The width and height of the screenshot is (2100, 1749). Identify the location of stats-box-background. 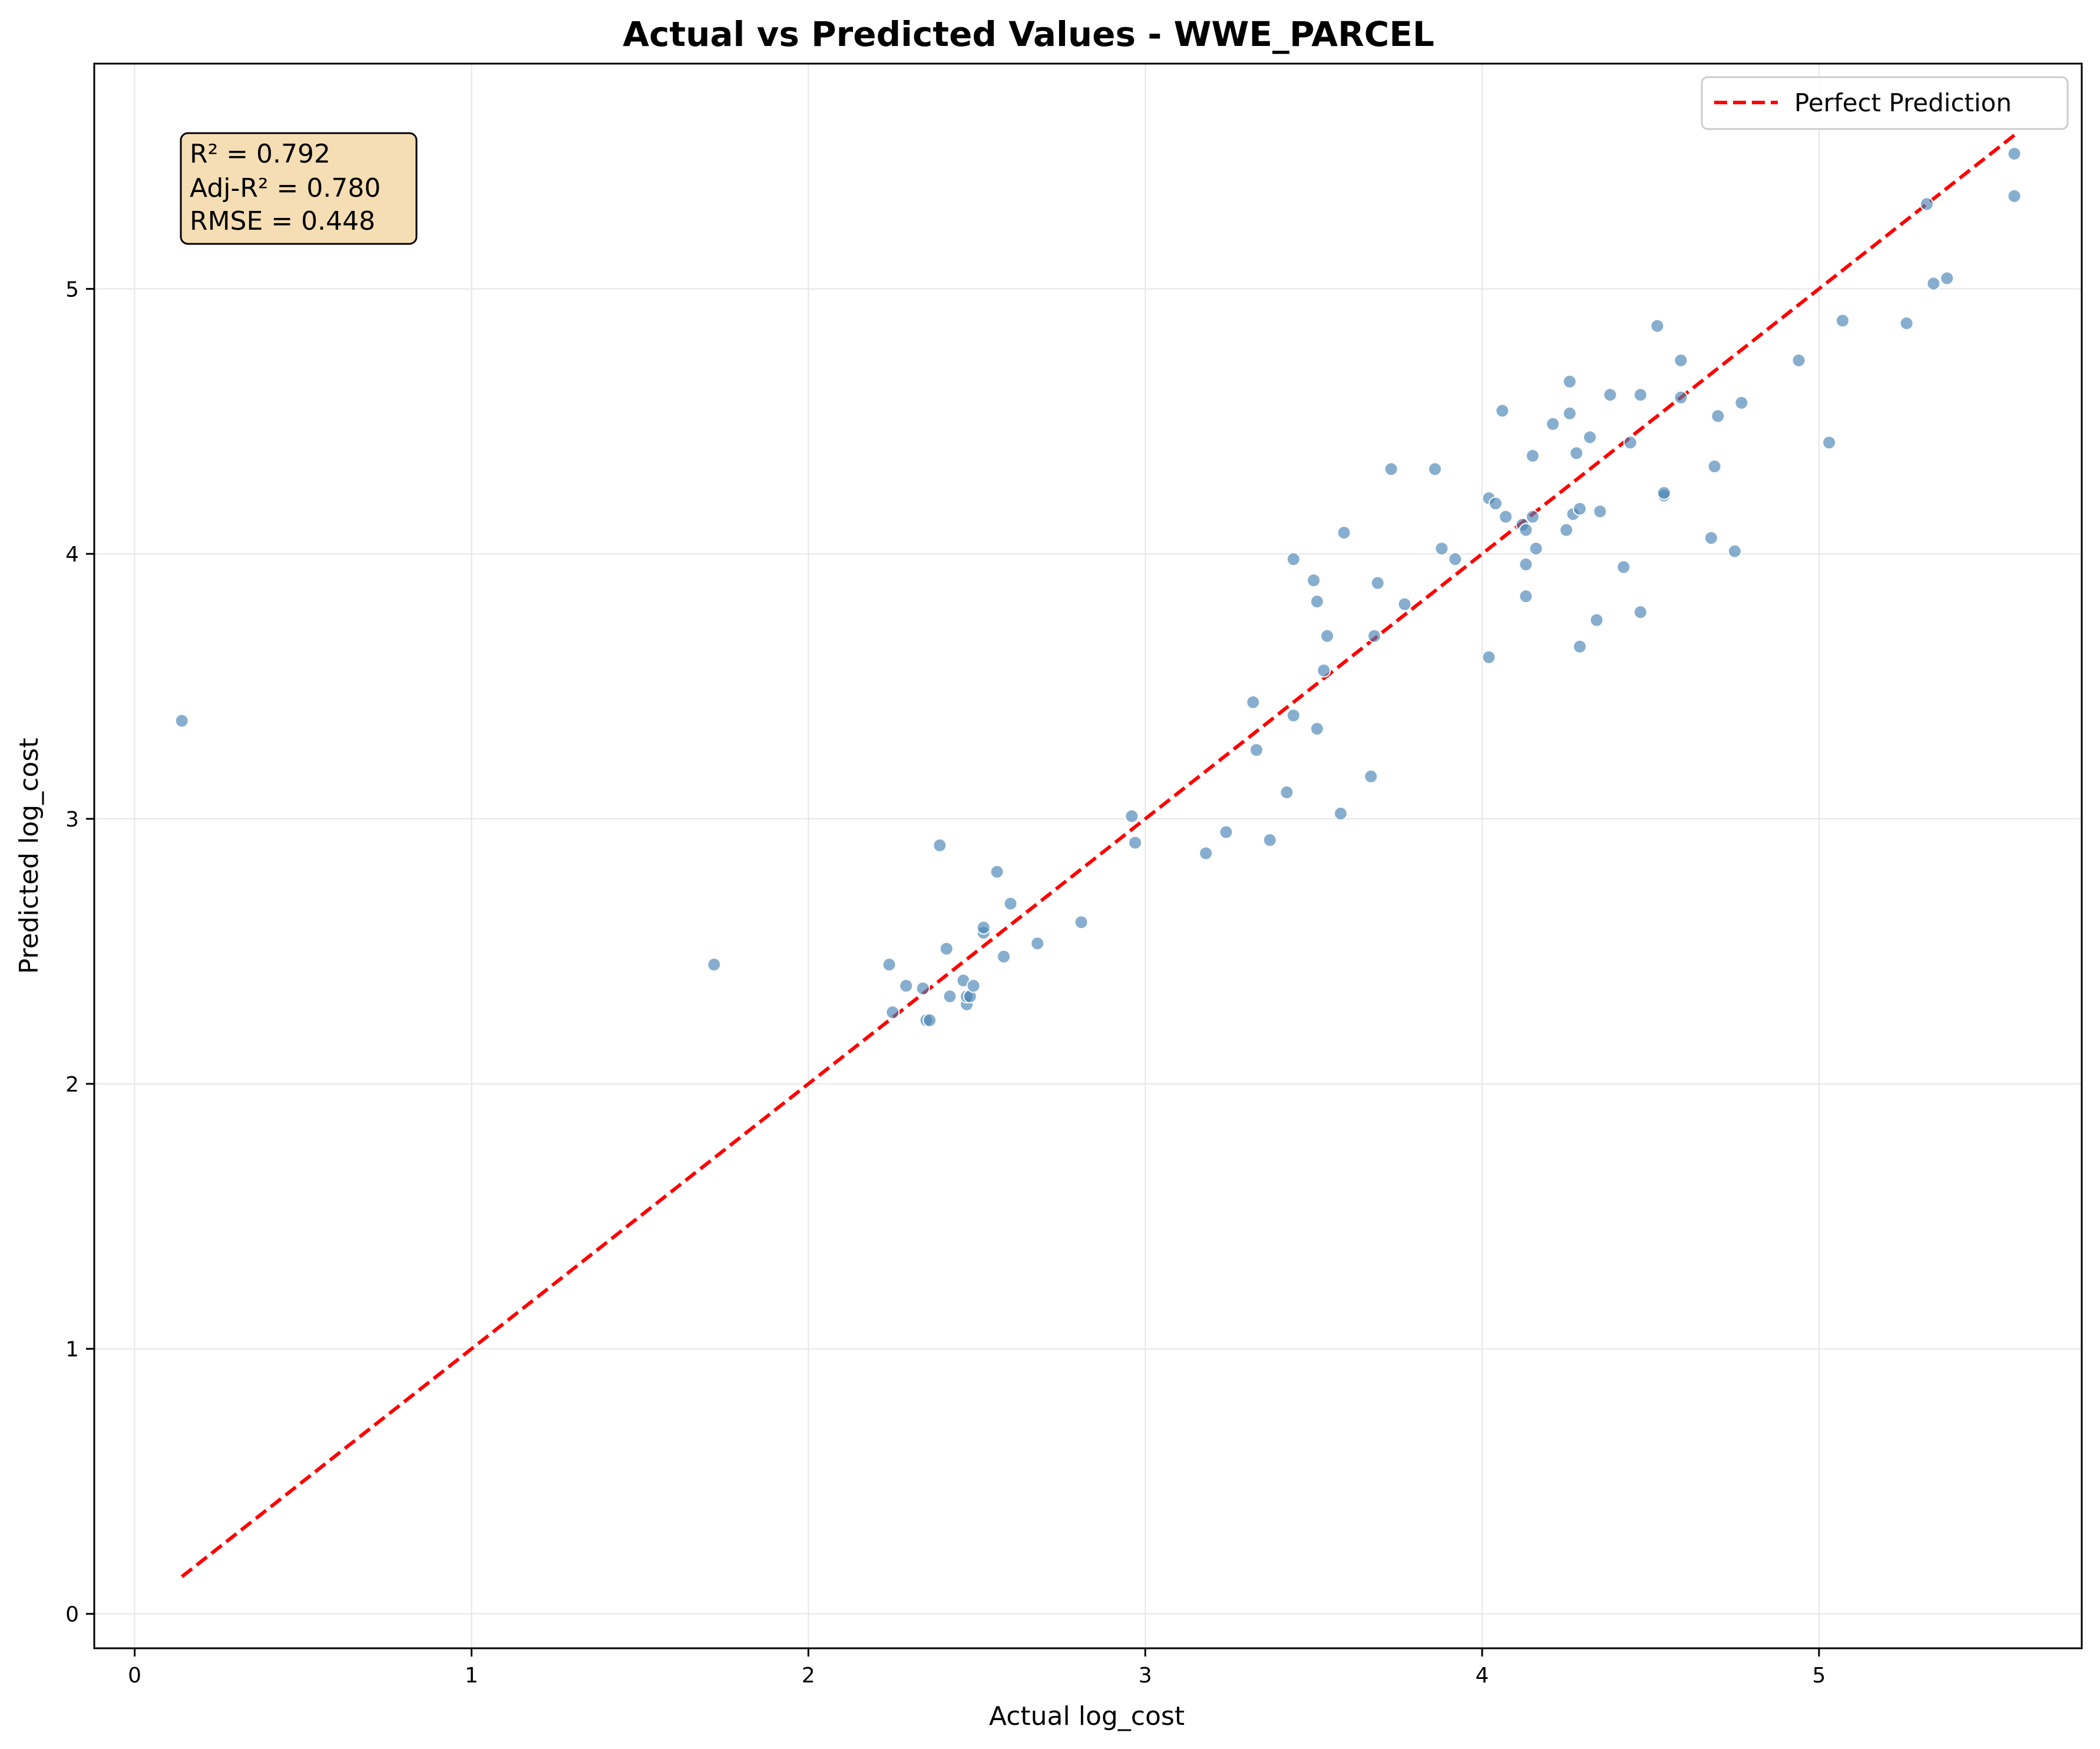
(299, 188).